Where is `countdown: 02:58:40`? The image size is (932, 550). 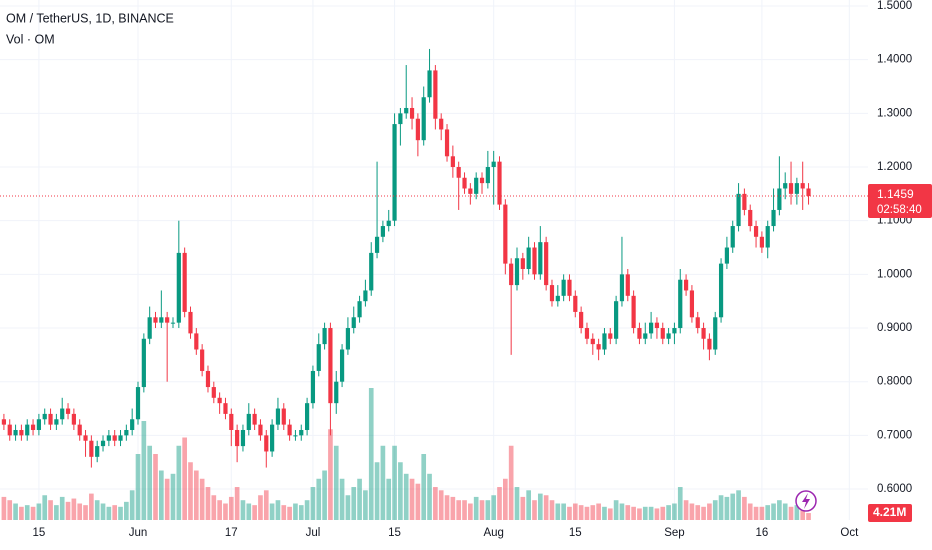
countdown: 02:58:40 is located at coordinates (899, 210).